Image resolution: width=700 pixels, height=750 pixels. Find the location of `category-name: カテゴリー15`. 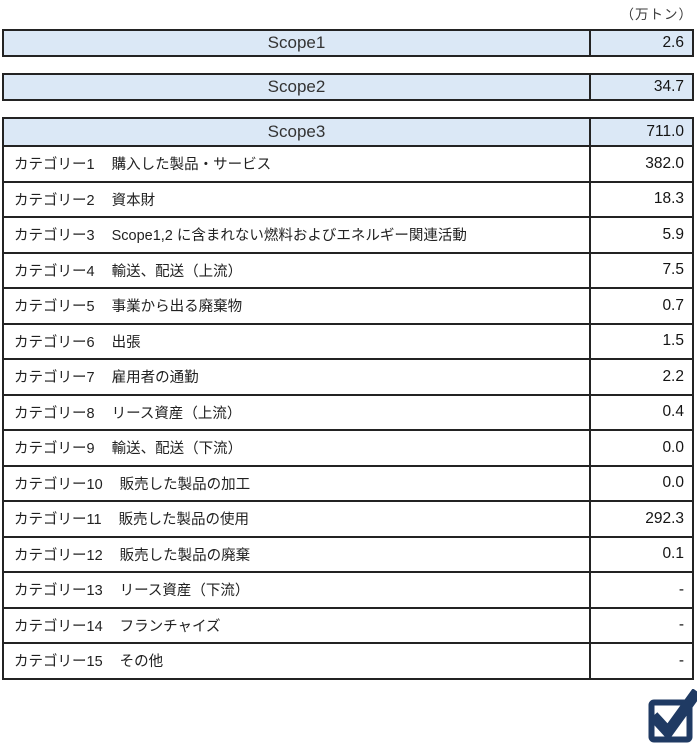

category-name: カテゴリー15 is located at coordinates (58, 662).